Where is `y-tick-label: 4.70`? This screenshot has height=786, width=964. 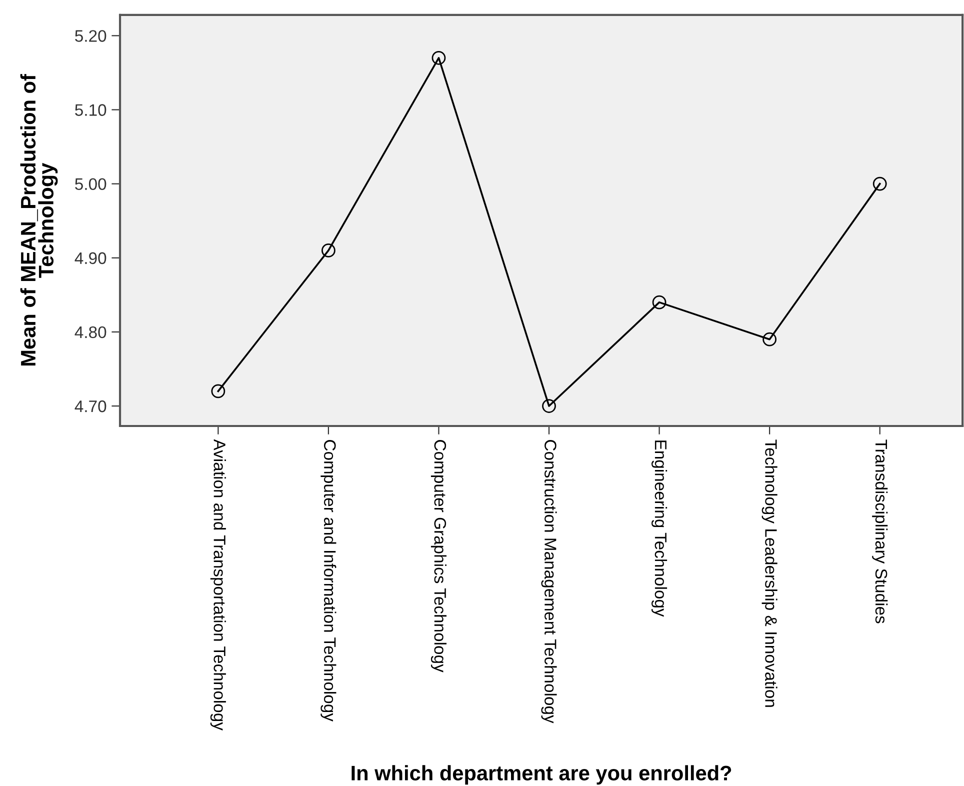 y-tick-label: 4.70 is located at coordinates (90, 406).